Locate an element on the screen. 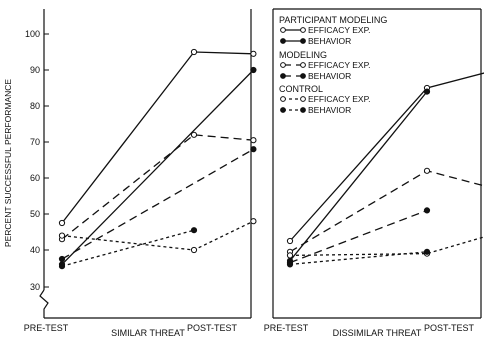 The width and height of the screenshot is (484, 340). left-series-control-behavior is located at coordinates (128, 248).